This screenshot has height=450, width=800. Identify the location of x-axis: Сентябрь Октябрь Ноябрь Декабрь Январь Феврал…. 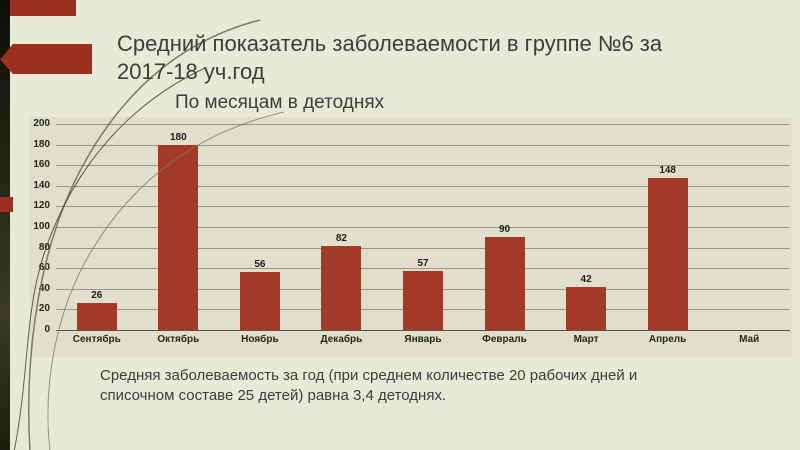
(423, 339).